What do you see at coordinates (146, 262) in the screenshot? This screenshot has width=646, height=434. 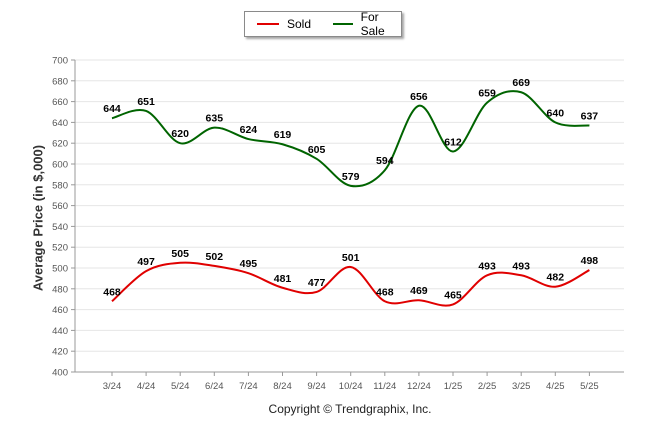 I see `data-label-sold: 497` at bounding box center [146, 262].